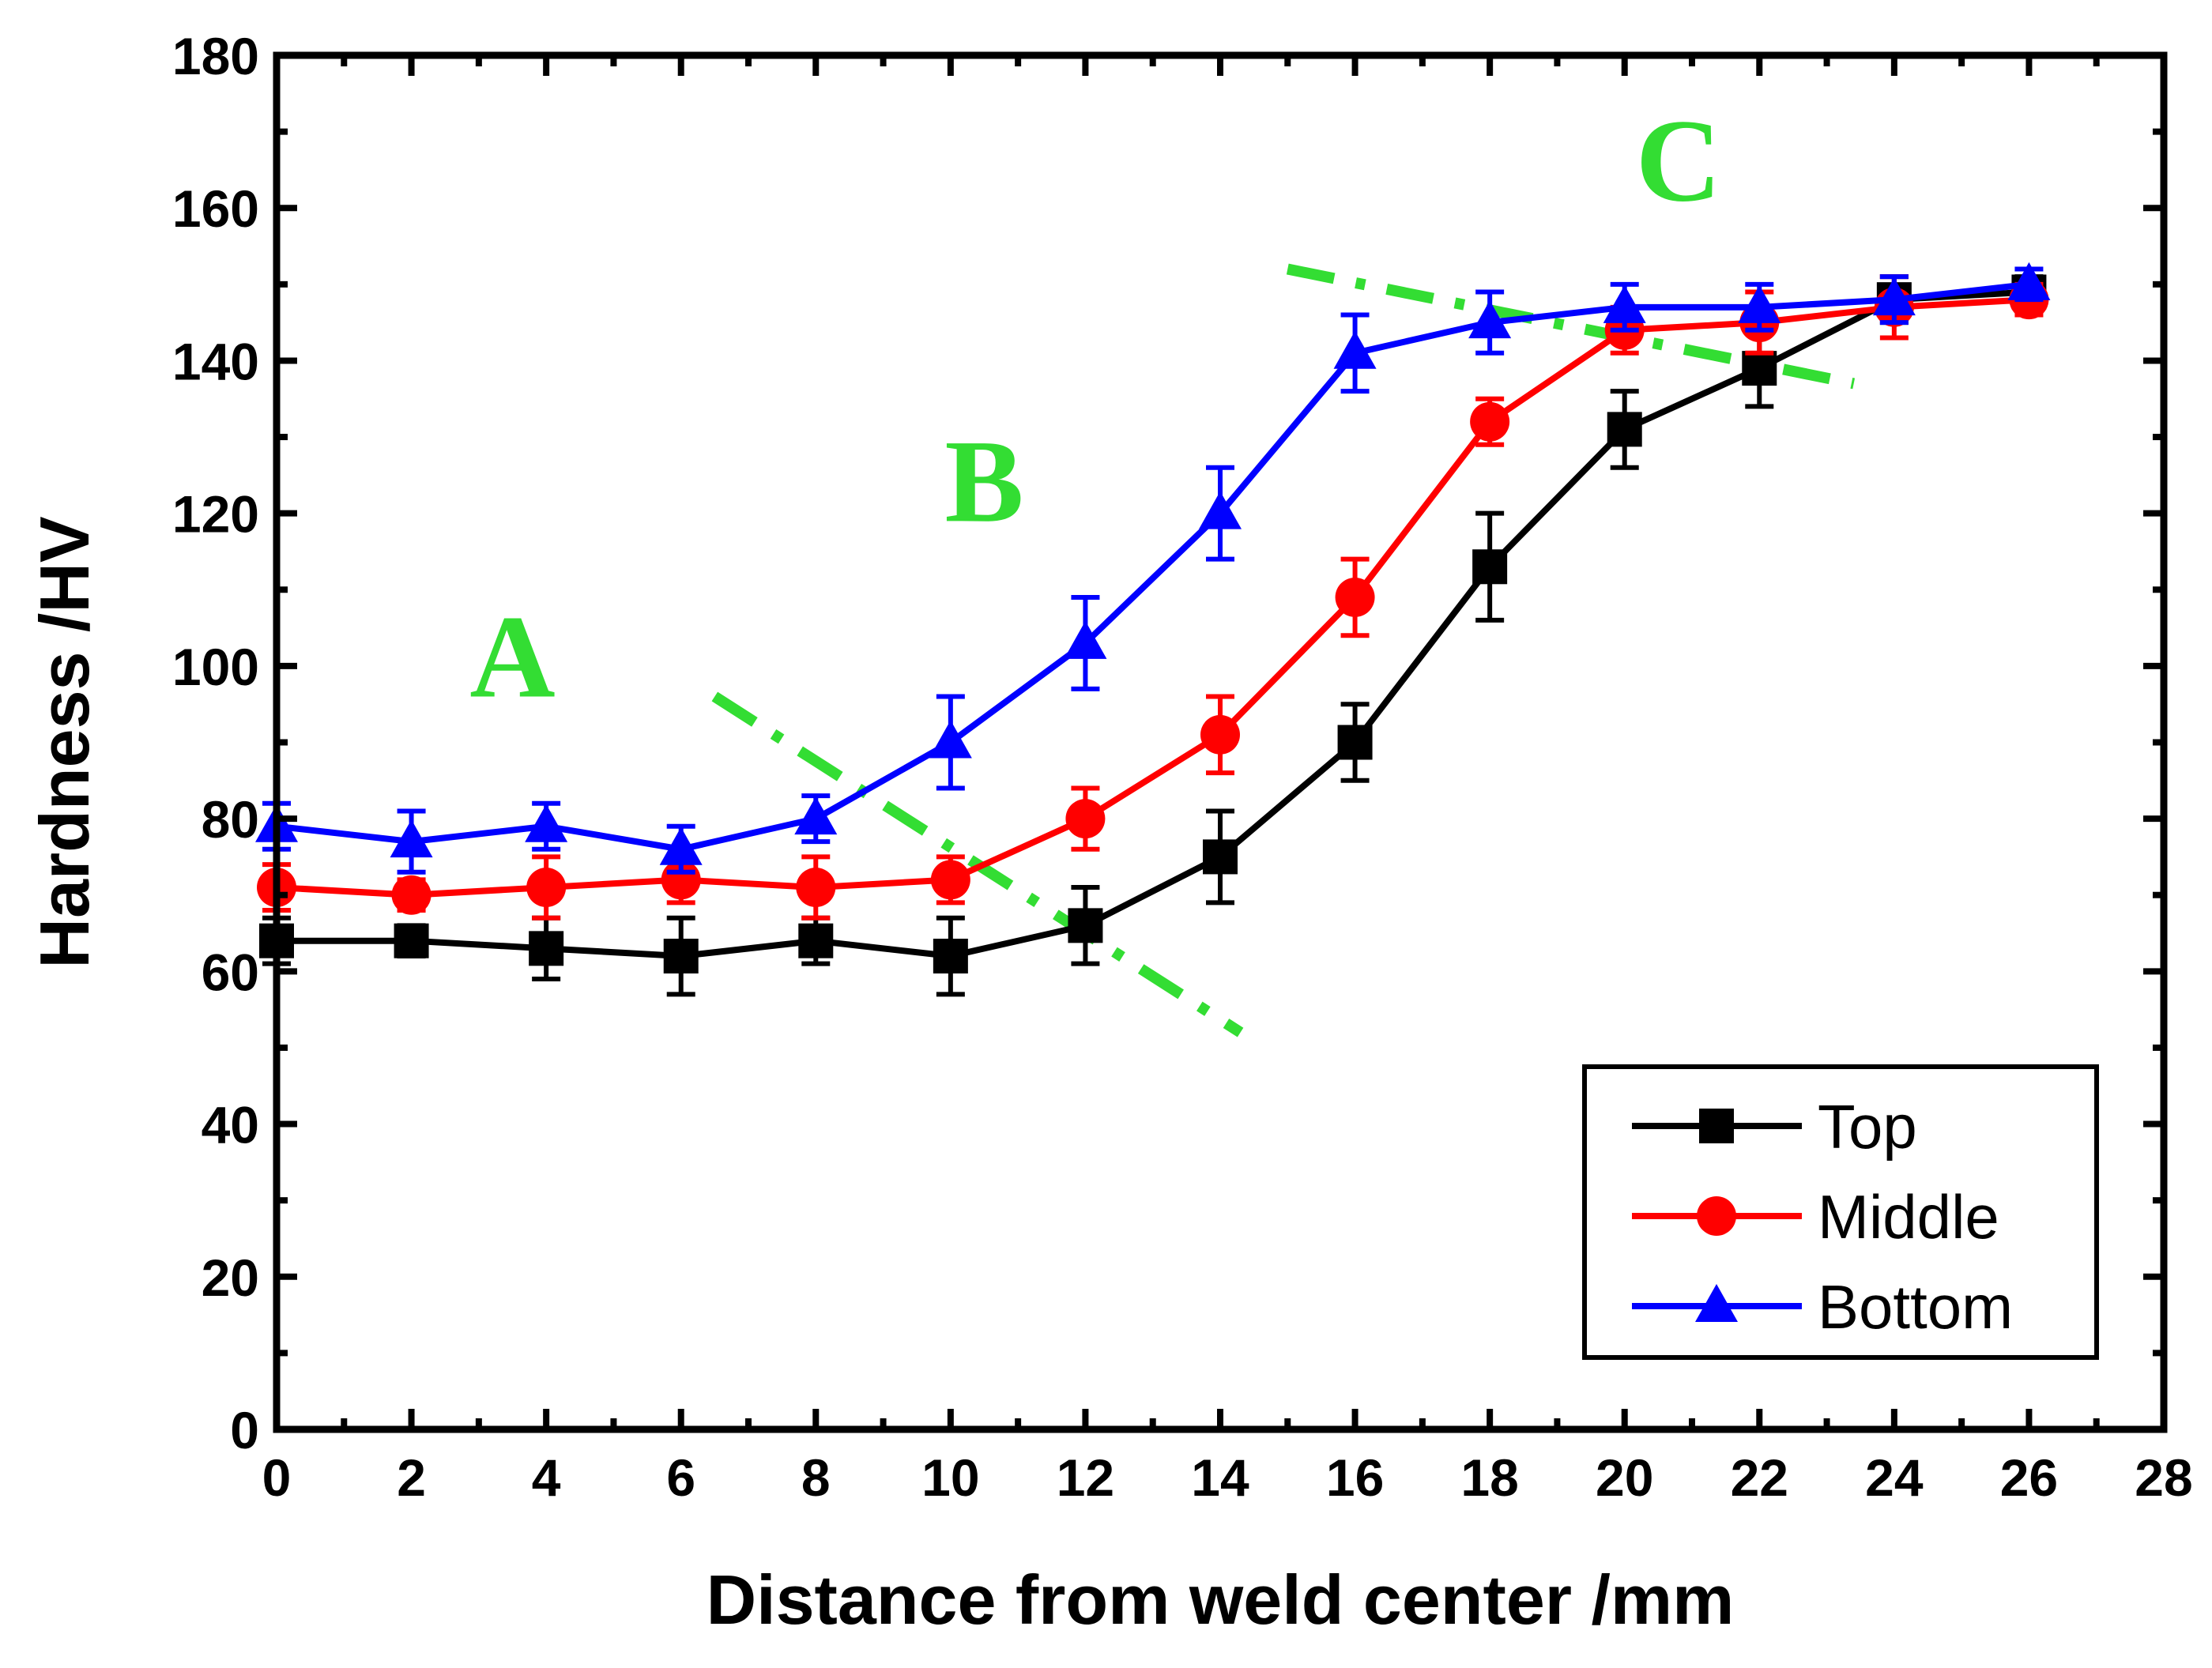 Image resolution: width=2212 pixels, height=1668 pixels. I want to click on x-tick-label: 28, so click(2163, 1477).